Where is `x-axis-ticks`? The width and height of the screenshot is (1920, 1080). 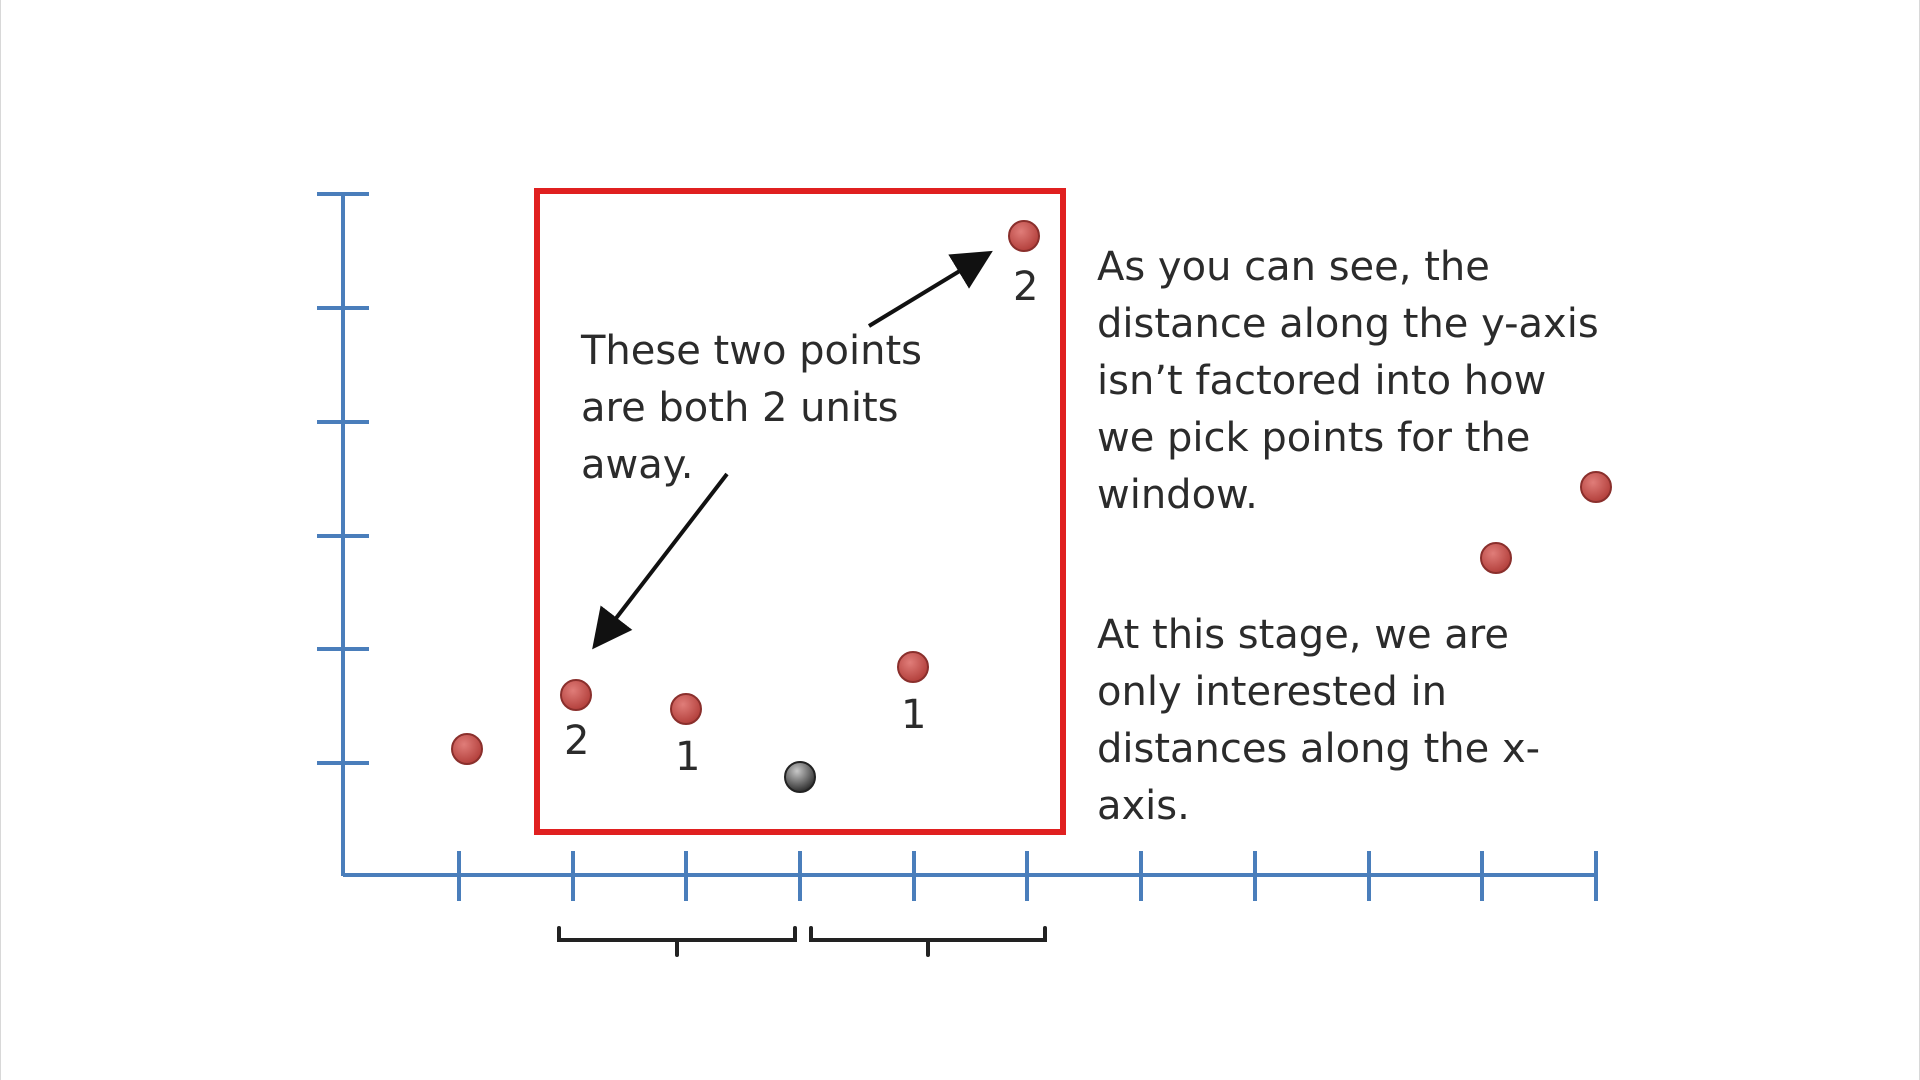 x-axis-ticks is located at coordinates (1027, 876).